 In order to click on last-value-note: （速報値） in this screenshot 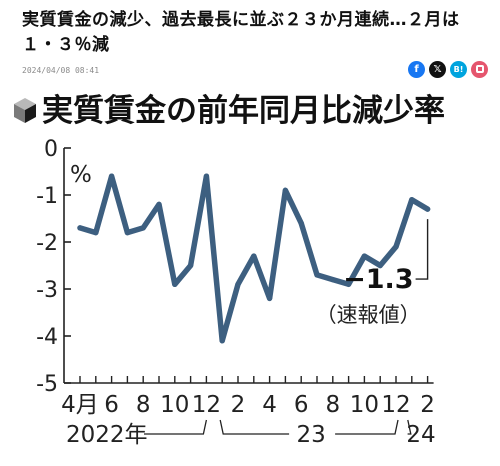, I will do `click(368, 315)`.